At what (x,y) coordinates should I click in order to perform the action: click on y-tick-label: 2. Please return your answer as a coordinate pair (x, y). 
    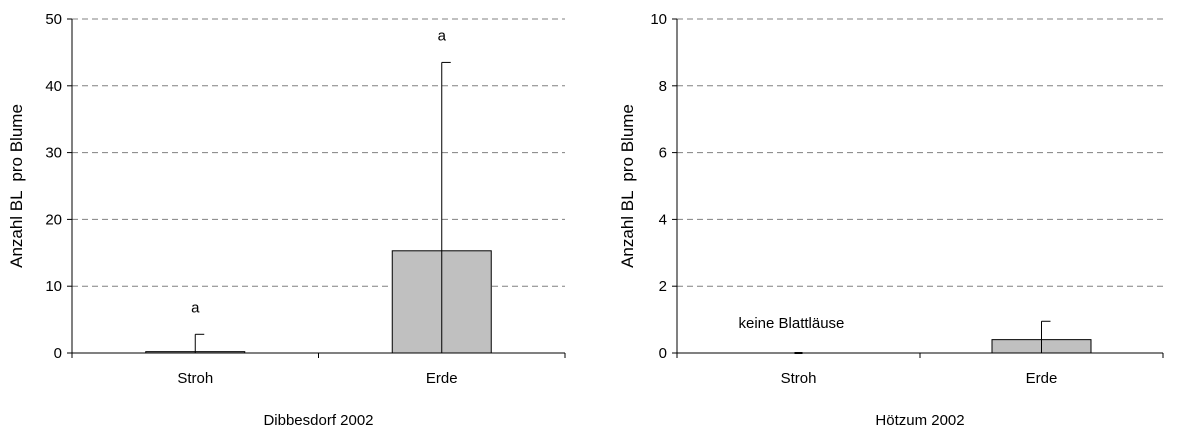
    Looking at the image, I should click on (663, 286).